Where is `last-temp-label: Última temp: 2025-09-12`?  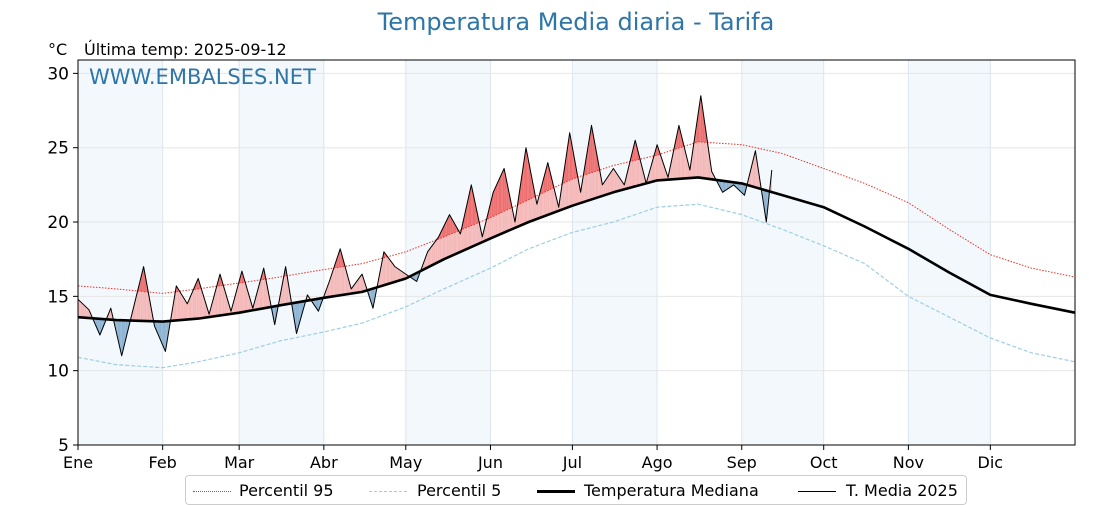
last-temp-label: Última temp: 2025-09-12 is located at coordinates (185, 49).